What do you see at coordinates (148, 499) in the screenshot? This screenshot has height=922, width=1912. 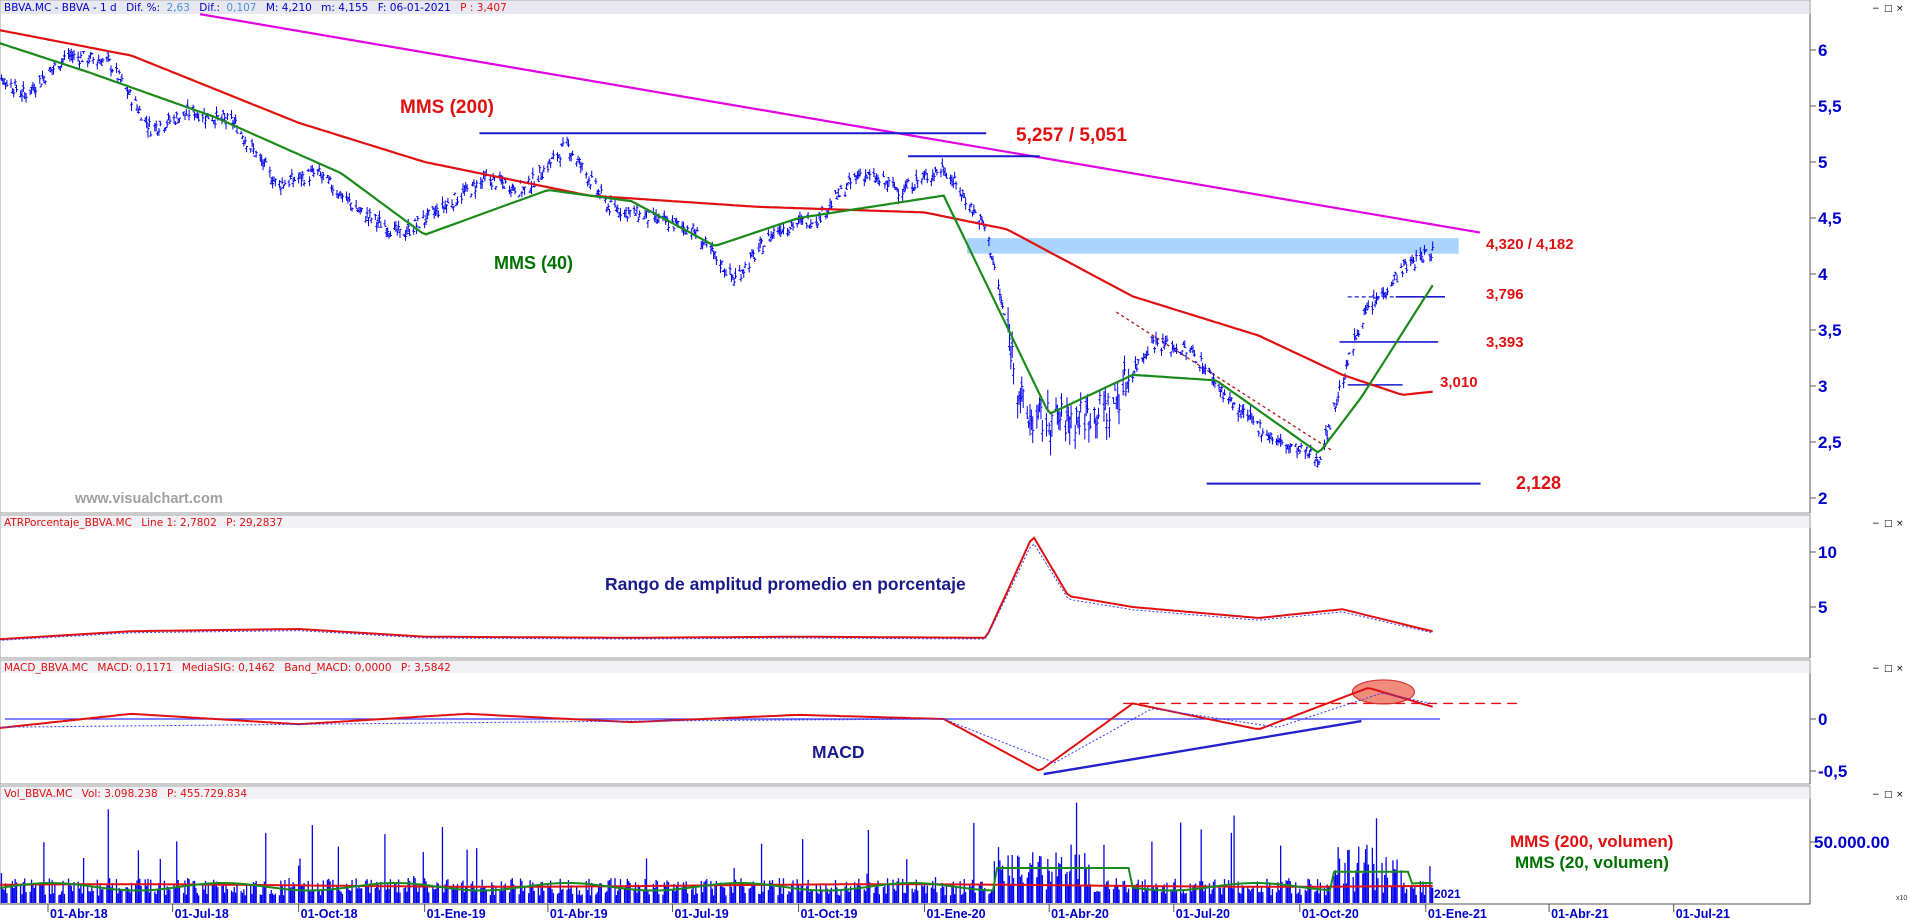 I see `watermark: www.visualchart.com` at bounding box center [148, 499].